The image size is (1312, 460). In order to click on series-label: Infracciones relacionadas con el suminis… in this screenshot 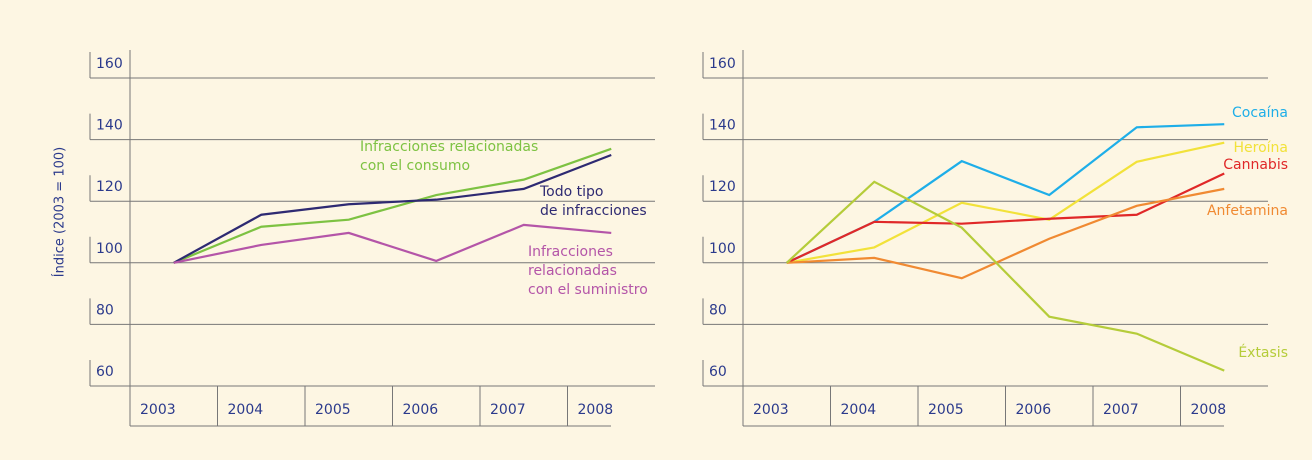, I will do `click(588, 271)`.